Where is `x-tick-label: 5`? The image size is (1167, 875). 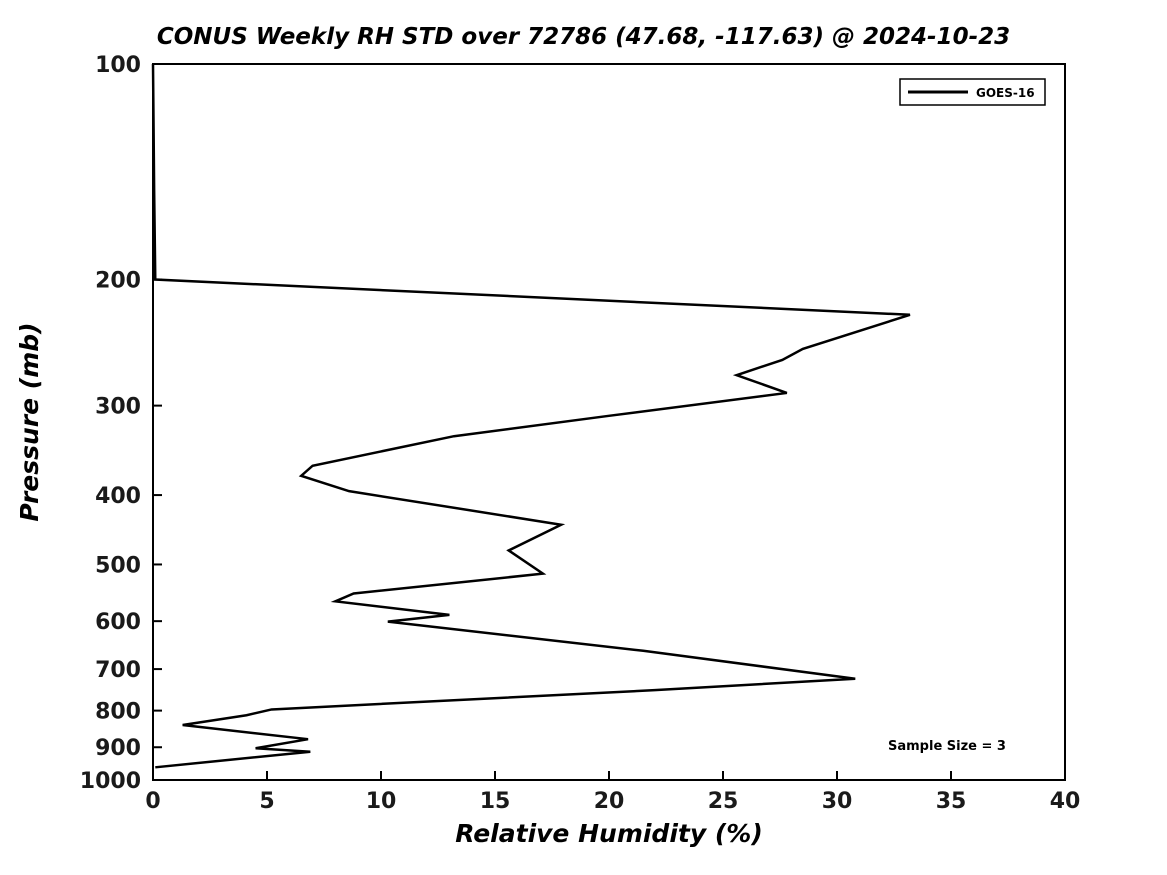
x-tick-label: 5 is located at coordinates (266, 801).